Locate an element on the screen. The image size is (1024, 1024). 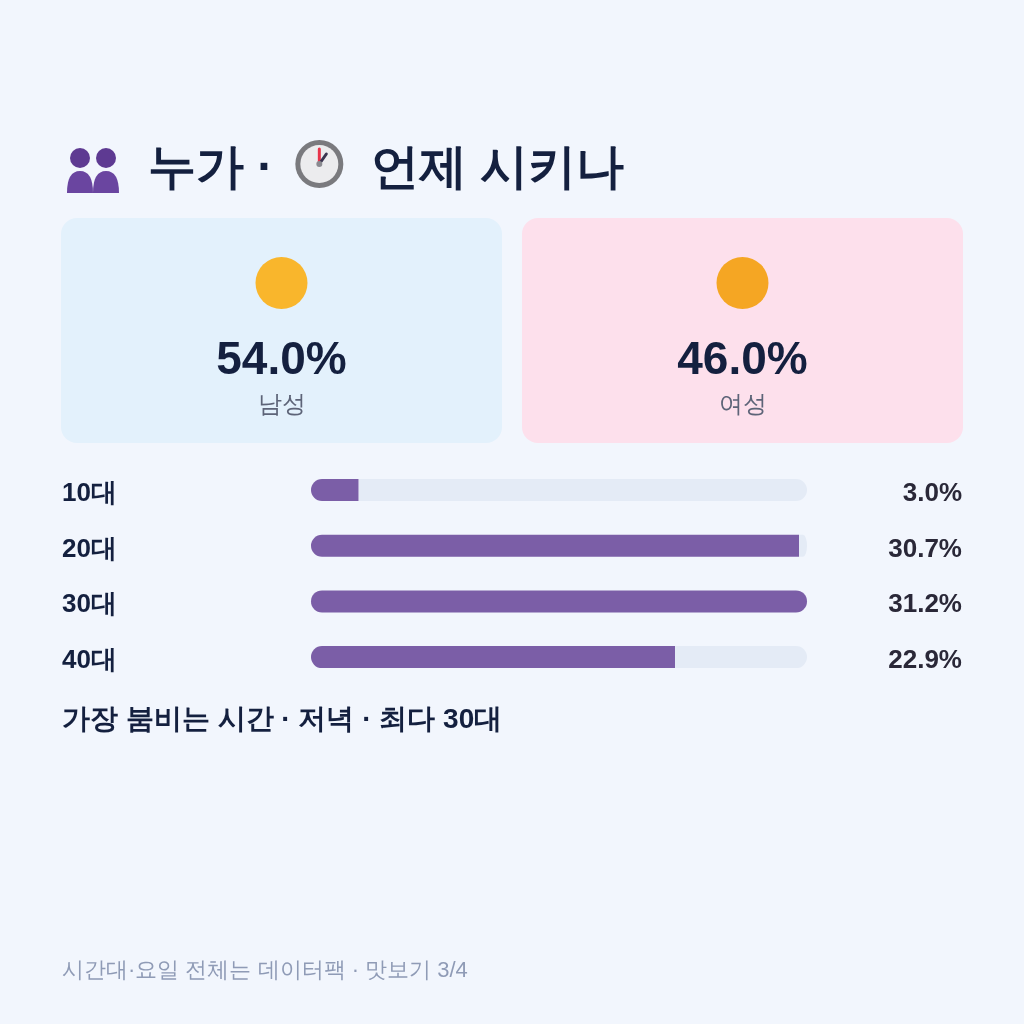
card-value: 46.0% is located at coordinates (742, 358).